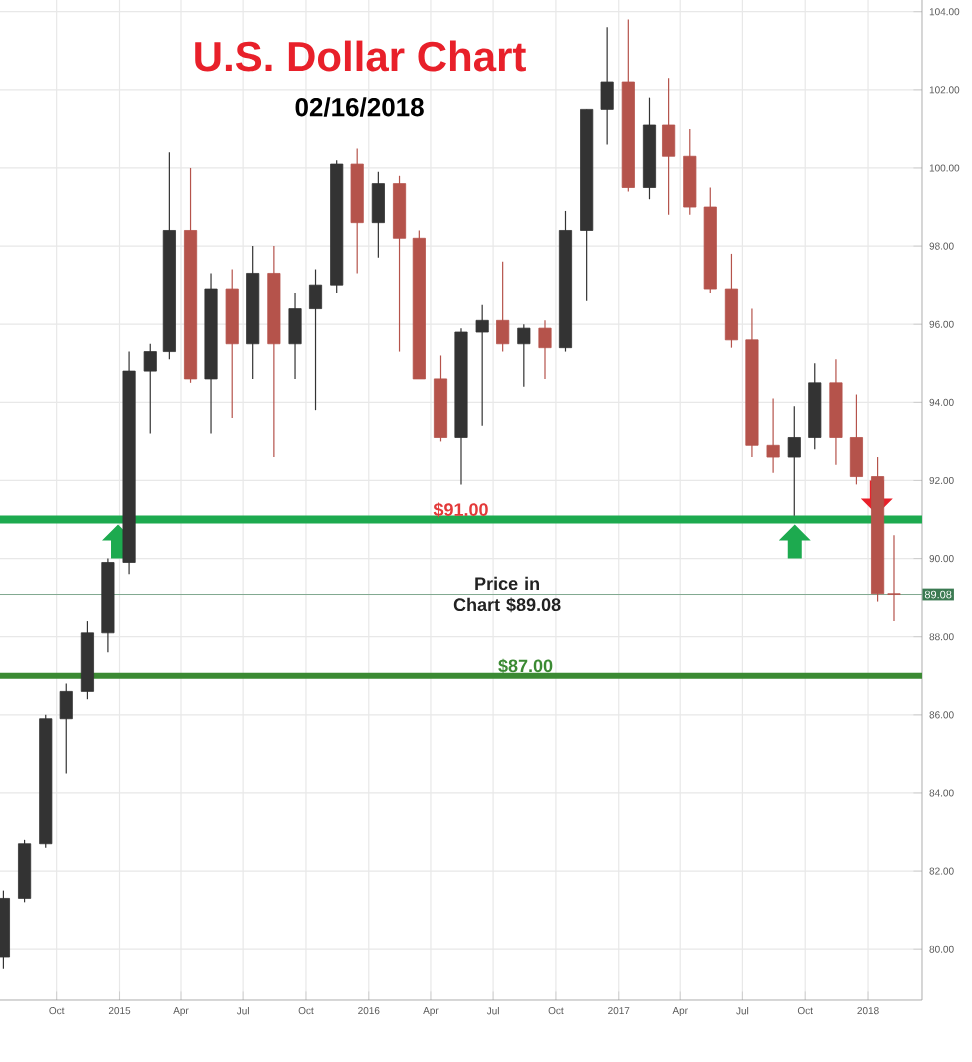  Describe the element at coordinates (525, 666) in the screenshot. I see `ref-line-label: $87.00` at that location.